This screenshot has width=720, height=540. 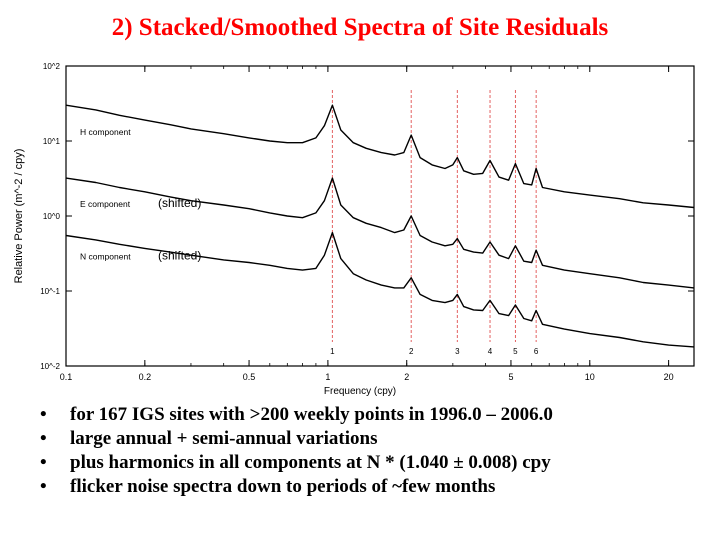 What do you see at coordinates (50, 366) in the screenshot?
I see `y-tick-label: 10^-2` at bounding box center [50, 366].